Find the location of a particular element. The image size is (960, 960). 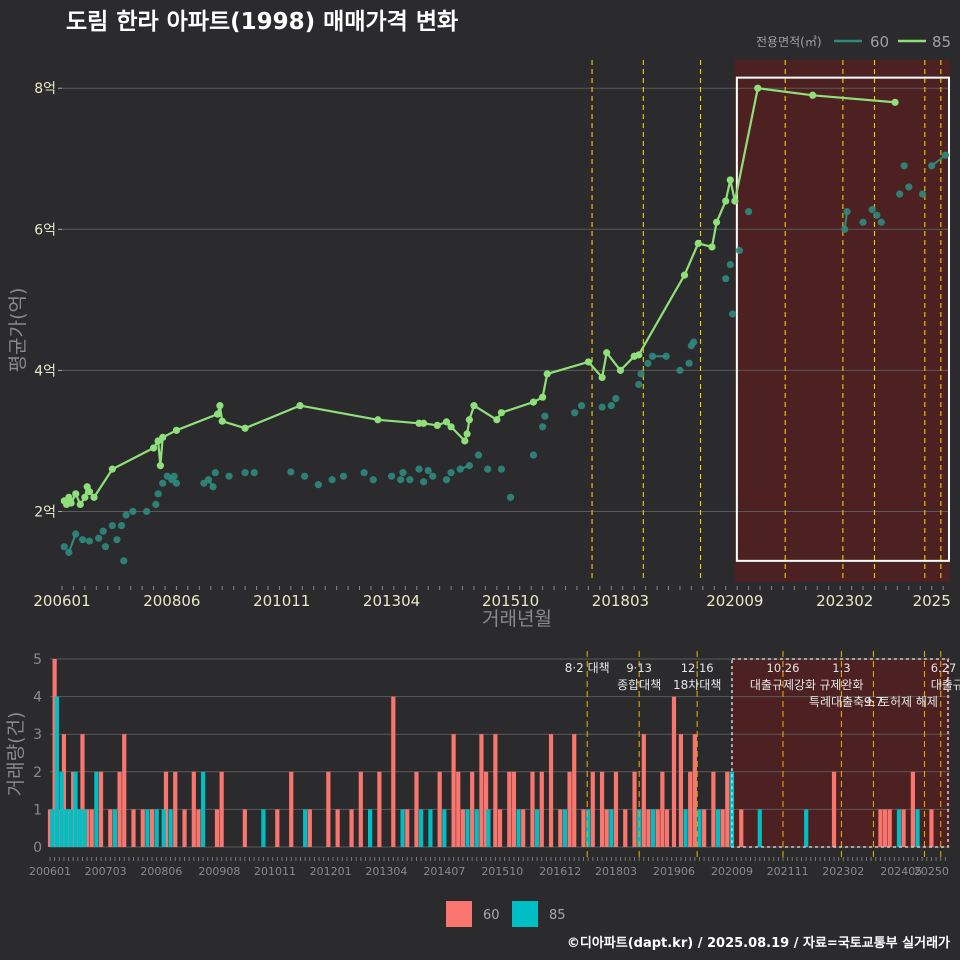

legend-label-bar-60: 60 is located at coordinates (491, 915).